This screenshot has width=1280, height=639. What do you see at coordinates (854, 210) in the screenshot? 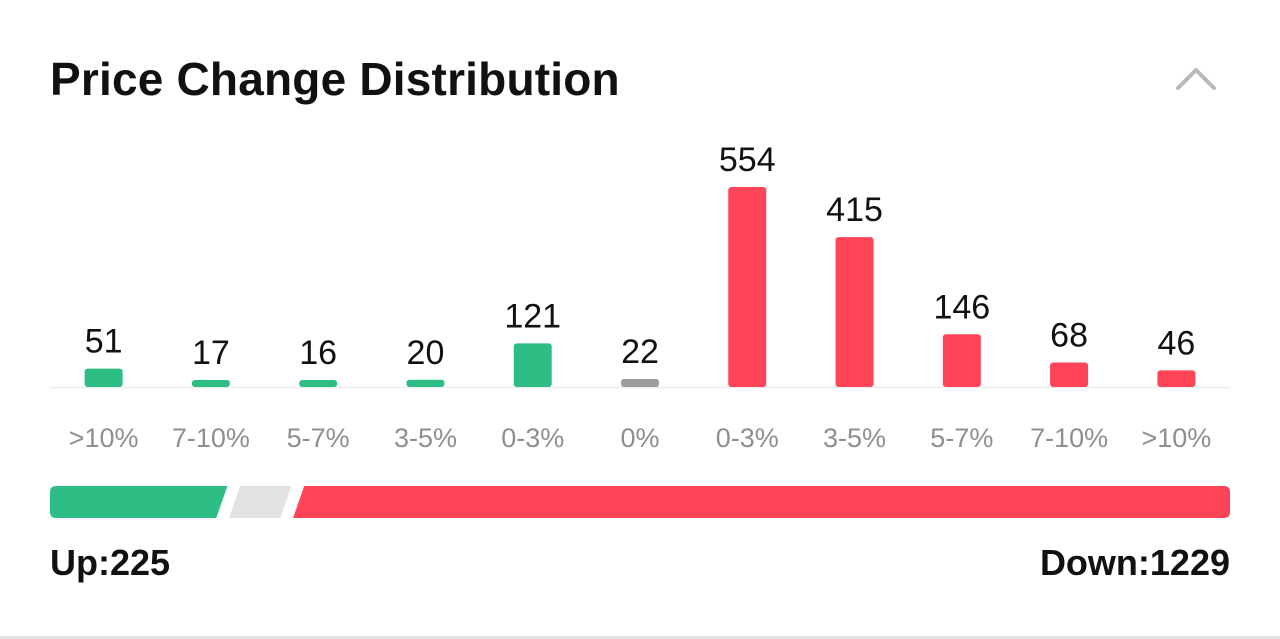
I see `bar-value-label: 415` at bounding box center [854, 210].